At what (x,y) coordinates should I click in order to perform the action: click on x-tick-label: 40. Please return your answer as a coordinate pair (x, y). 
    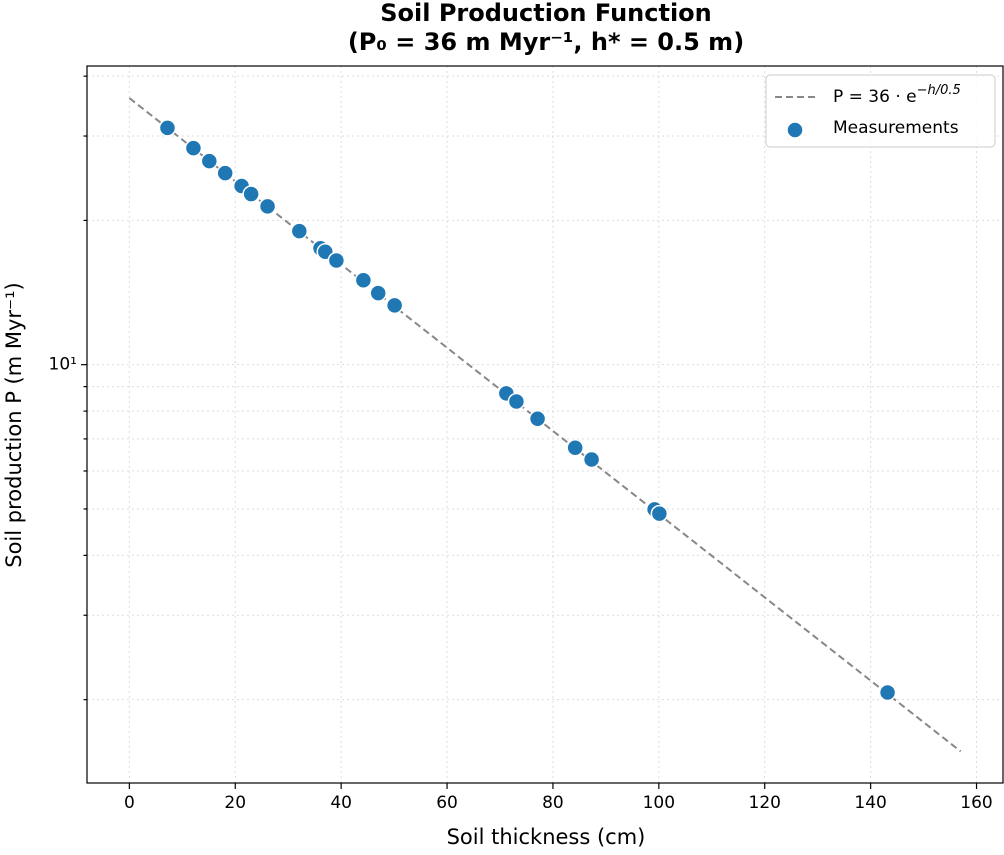
    Looking at the image, I should click on (341, 803).